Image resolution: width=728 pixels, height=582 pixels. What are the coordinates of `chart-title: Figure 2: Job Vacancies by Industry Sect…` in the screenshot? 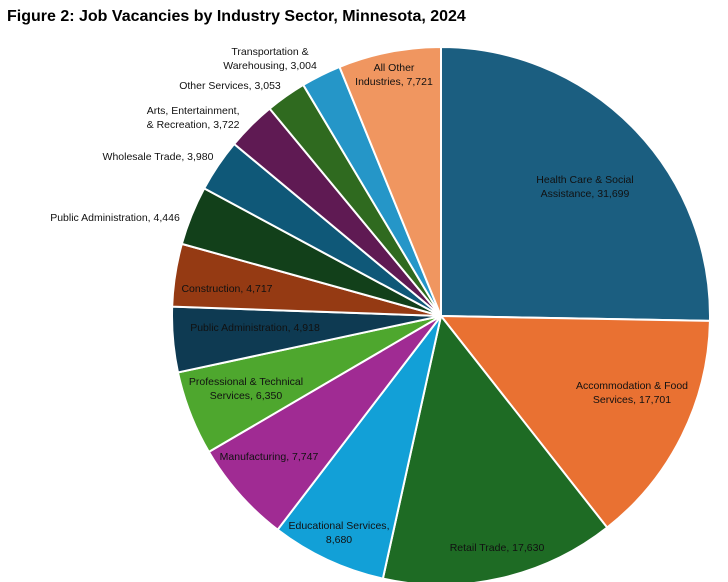 It's located at (236, 16).